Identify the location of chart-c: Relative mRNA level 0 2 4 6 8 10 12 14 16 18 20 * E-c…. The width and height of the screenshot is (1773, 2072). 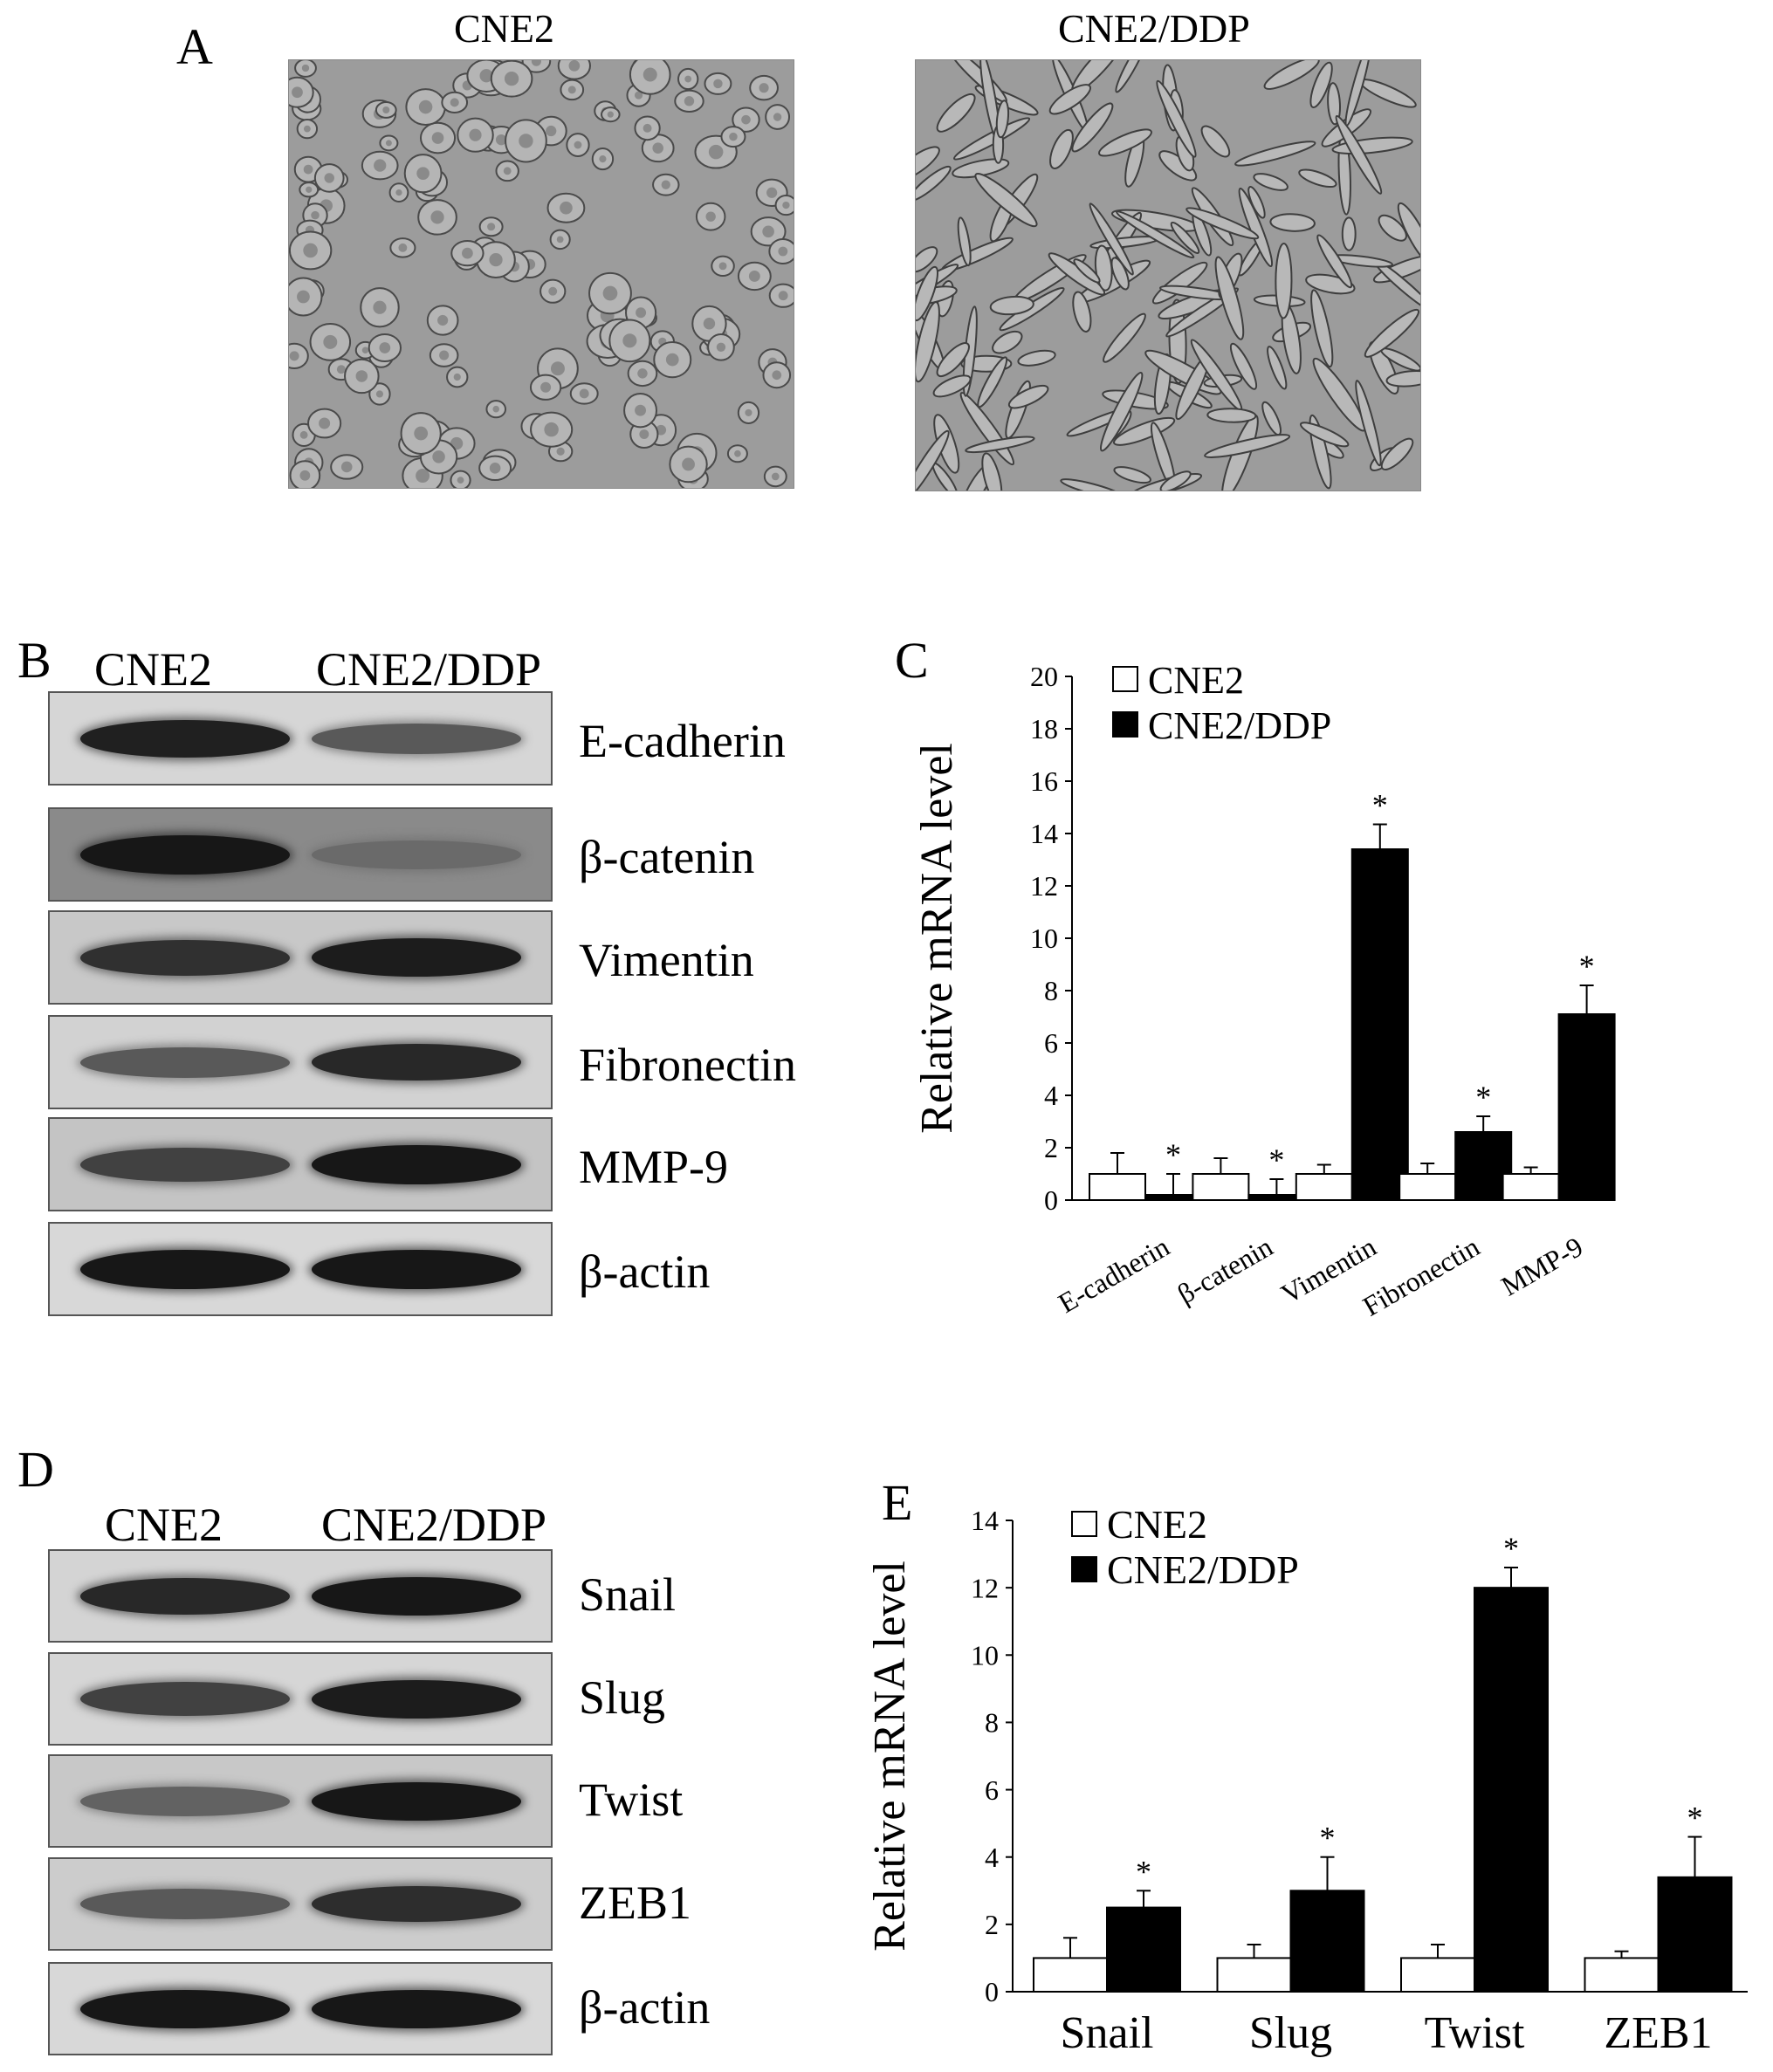
(1264, 990).